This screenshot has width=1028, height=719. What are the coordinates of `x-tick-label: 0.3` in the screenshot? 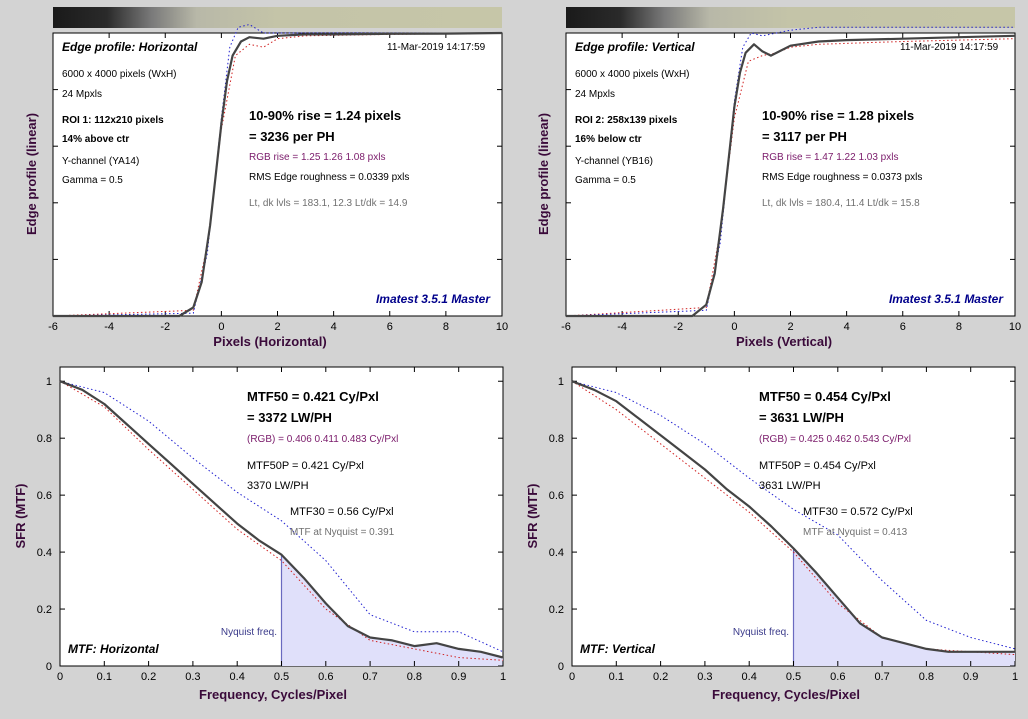 It's located at (704, 677).